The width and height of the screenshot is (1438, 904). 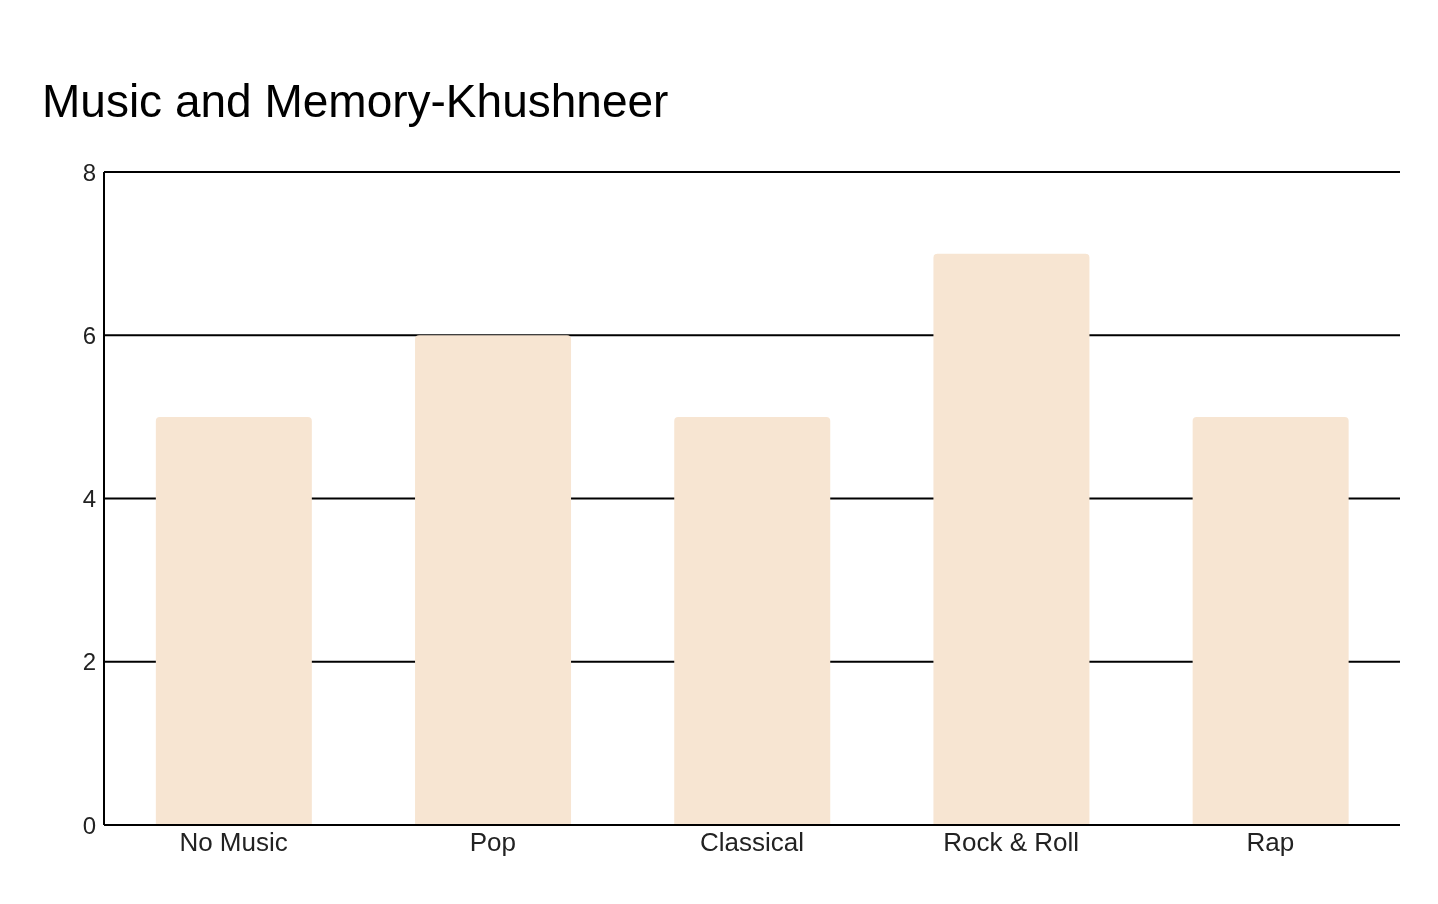 I want to click on y-tick-label: 6, so click(x=89, y=335).